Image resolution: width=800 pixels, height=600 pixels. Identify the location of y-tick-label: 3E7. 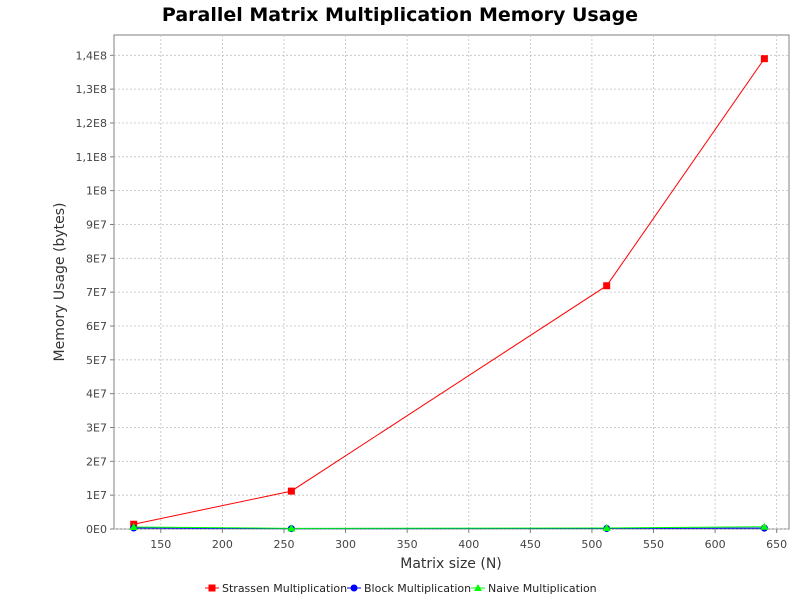
(96, 427).